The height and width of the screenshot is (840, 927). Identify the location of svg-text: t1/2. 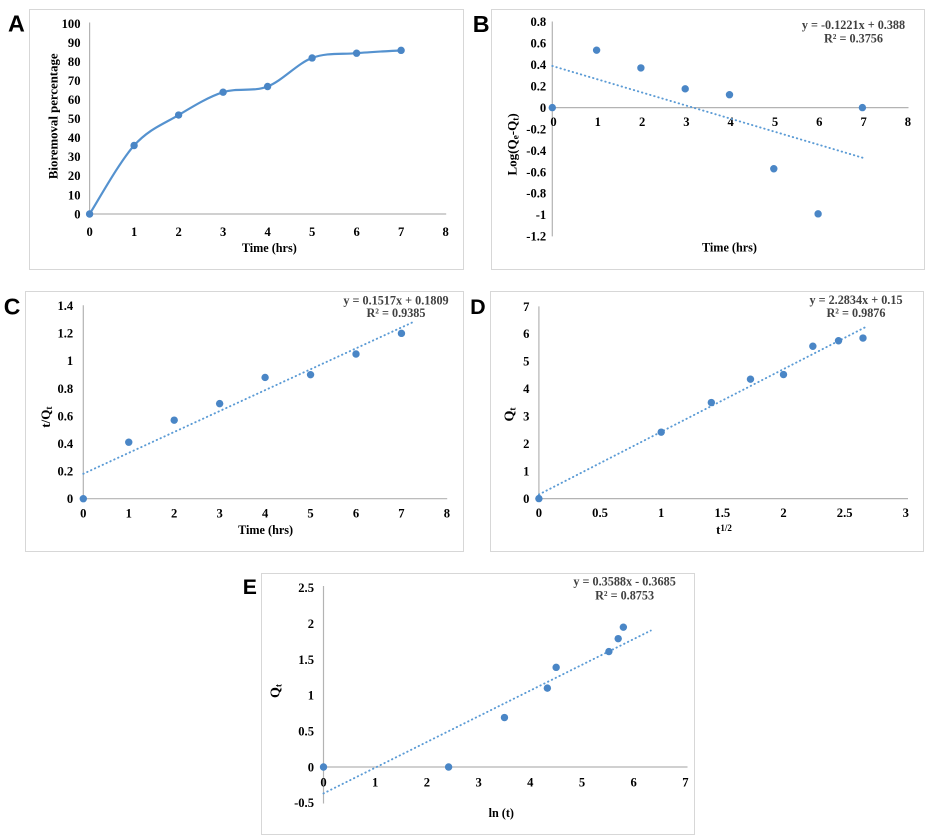
(724, 530).